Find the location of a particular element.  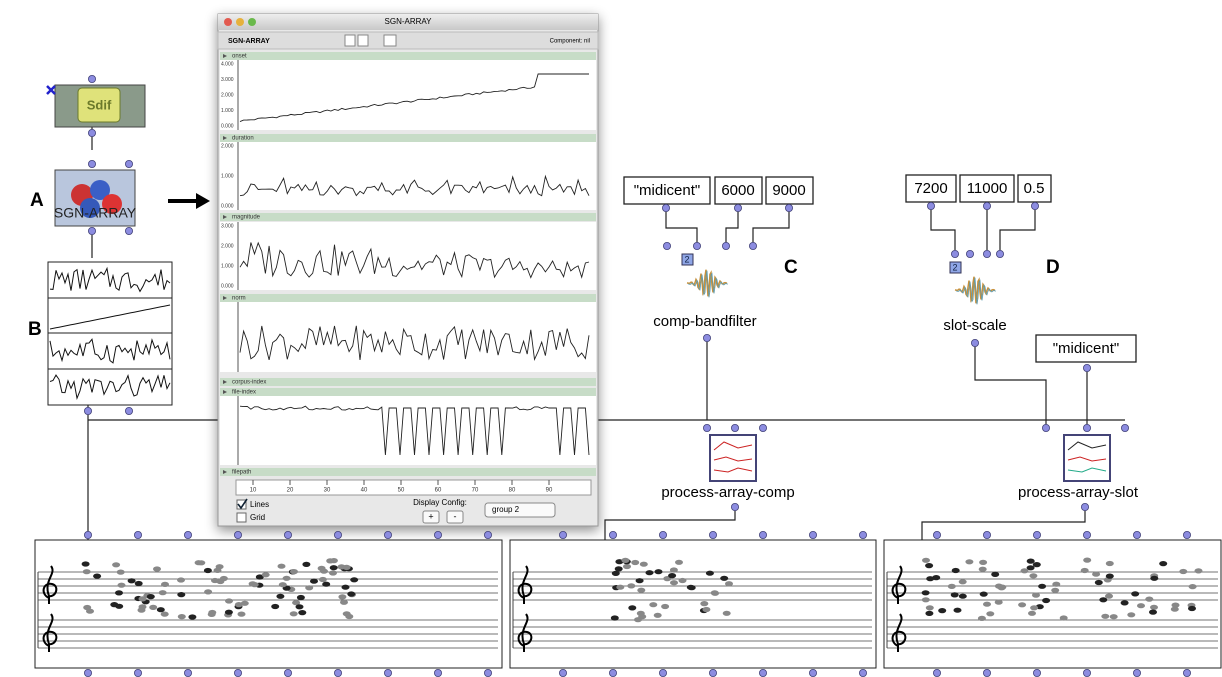

minus-button is located at coordinates (455, 517).